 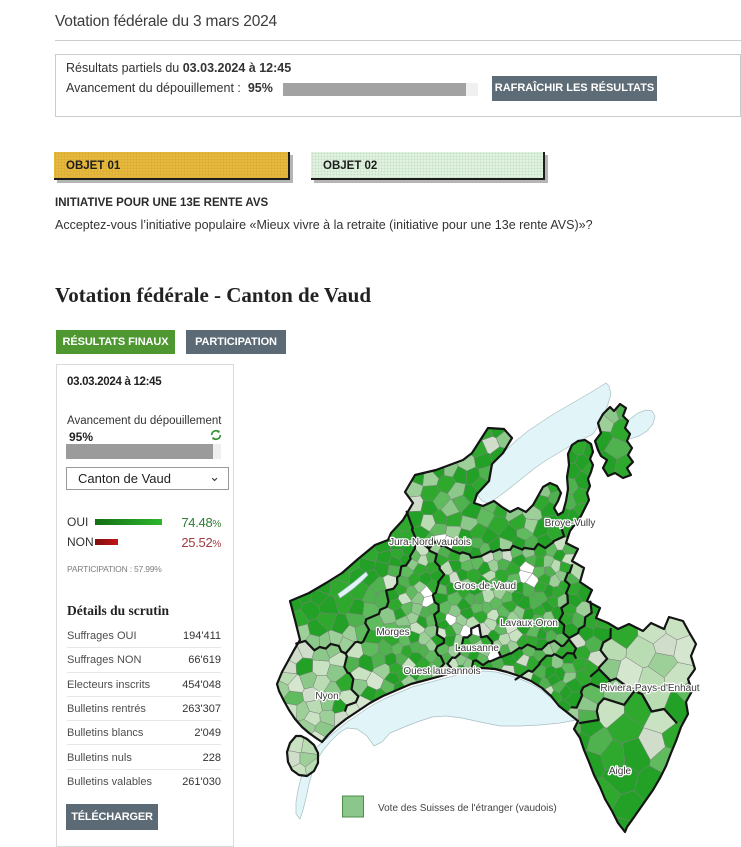 I want to click on svg-text: Ouest lausannois, so click(x=441, y=671).